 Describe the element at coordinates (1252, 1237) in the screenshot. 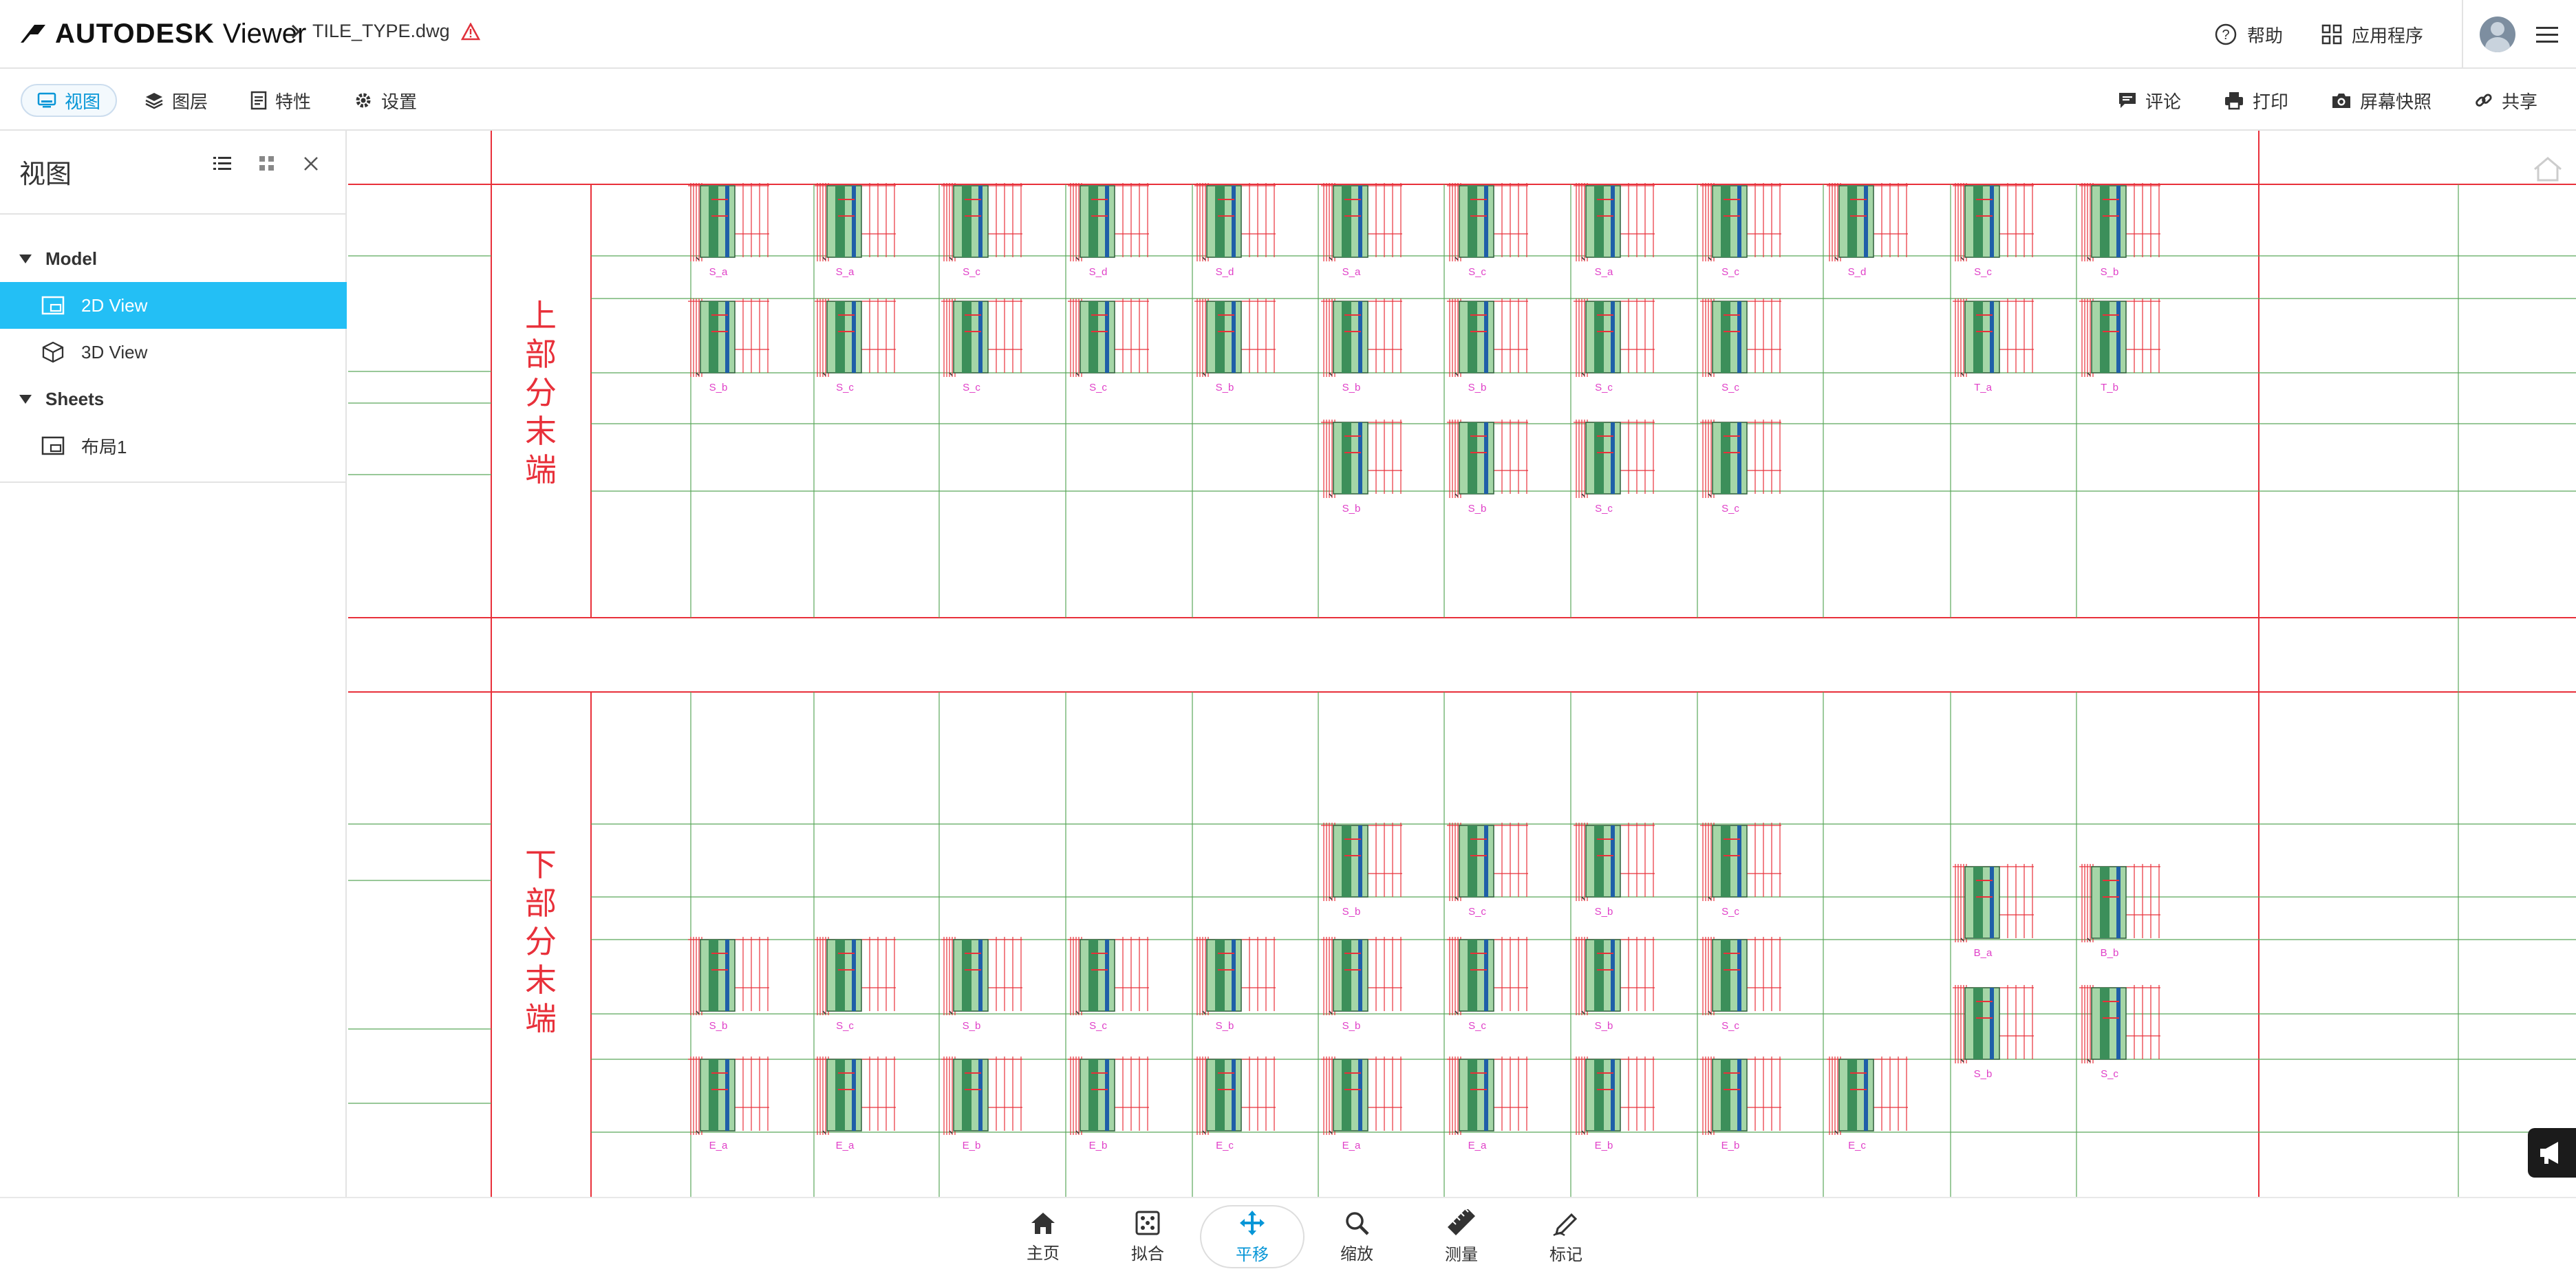

I see `pan-button: 平移` at that location.